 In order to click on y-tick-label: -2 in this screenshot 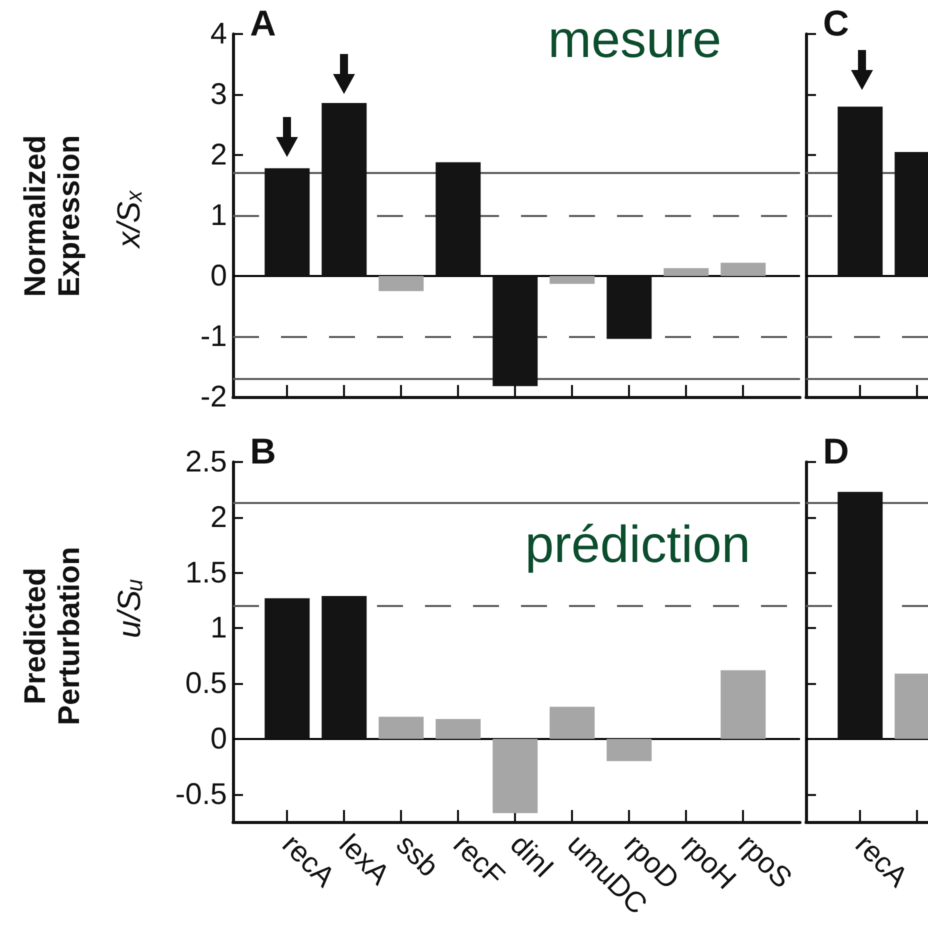, I will do `click(213, 397)`.